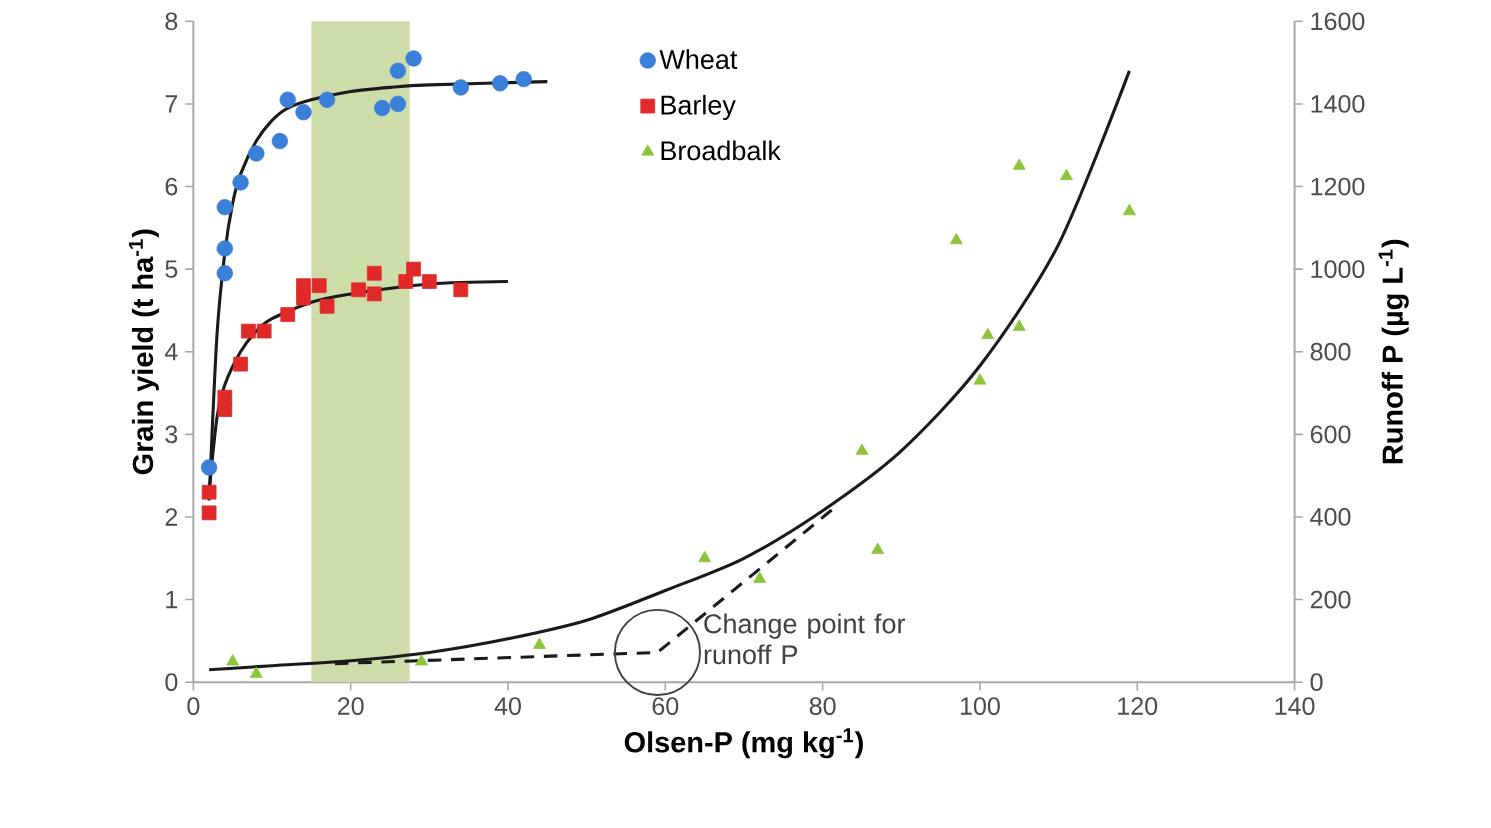  What do you see at coordinates (171, 682) in the screenshot?
I see `y-tick-label: 0` at bounding box center [171, 682].